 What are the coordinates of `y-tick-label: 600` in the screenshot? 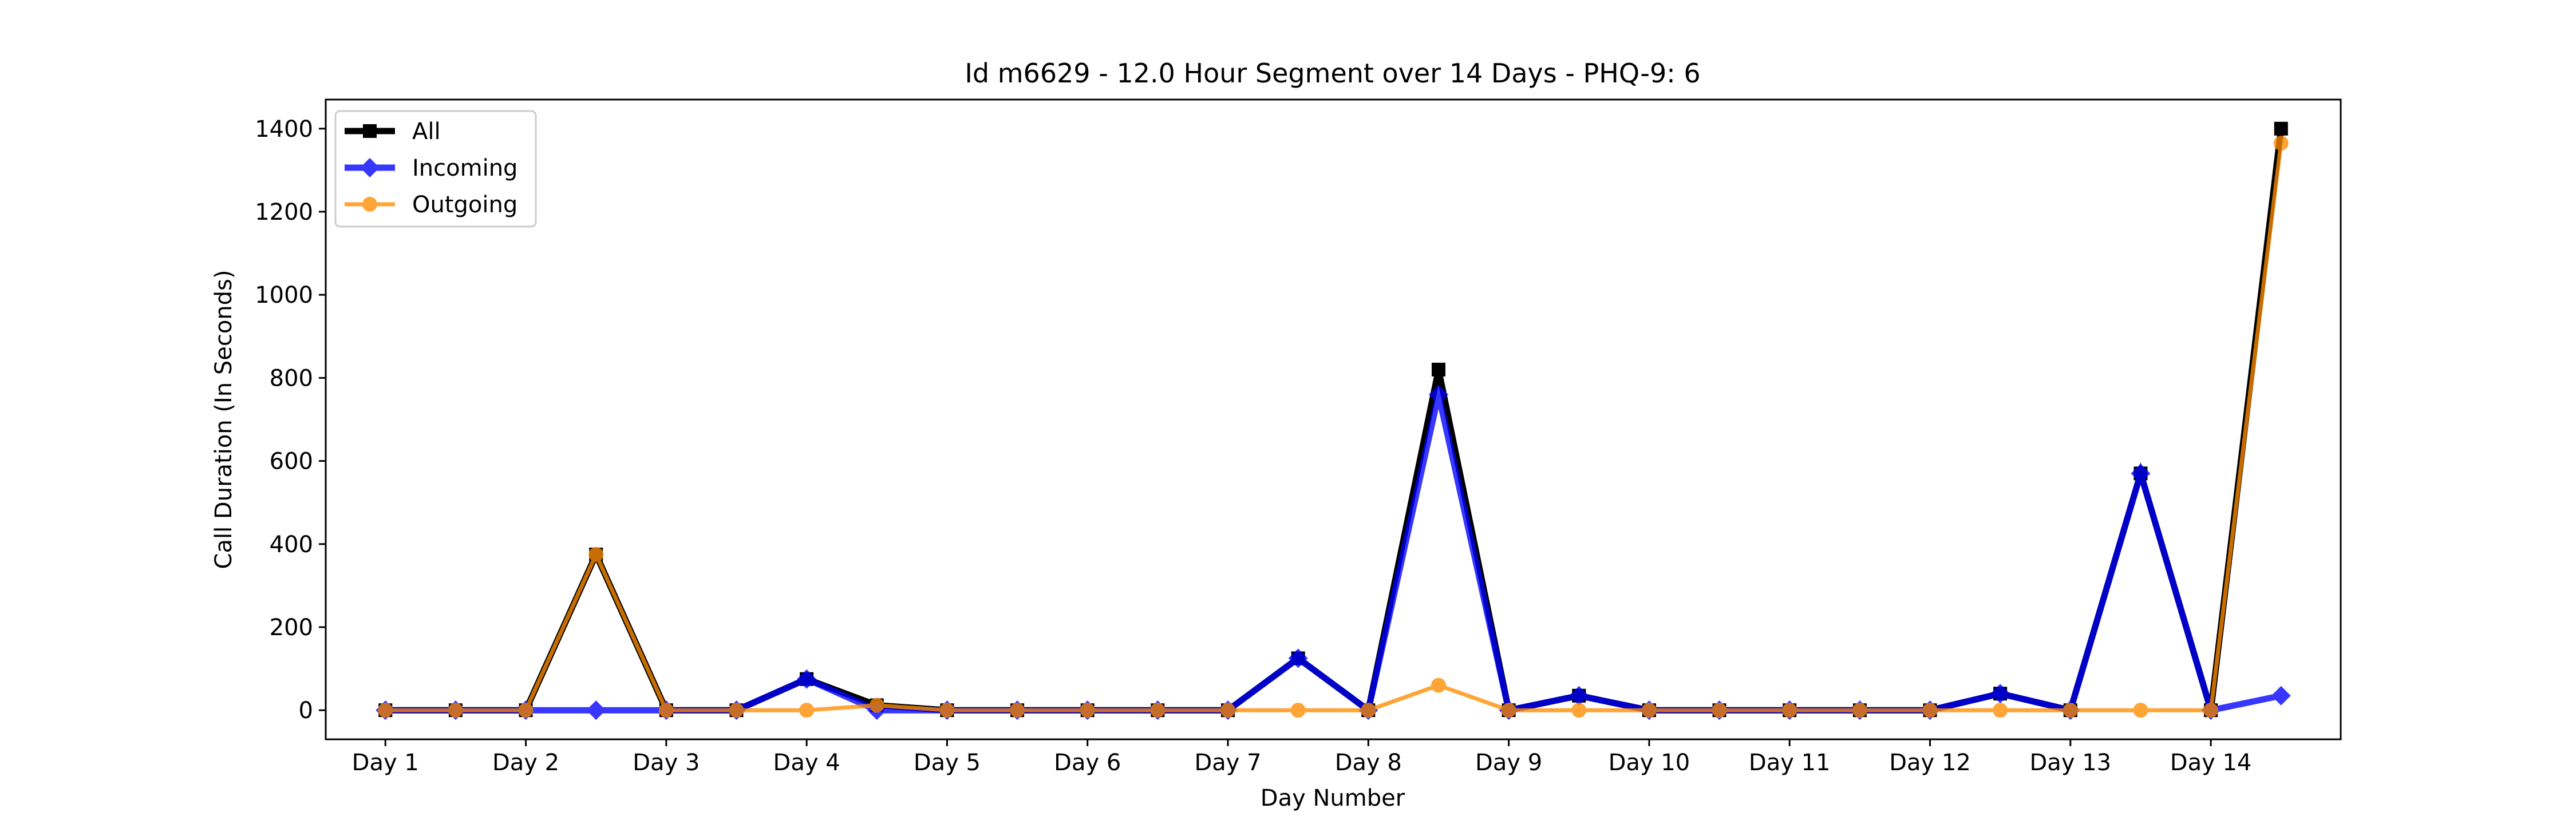 It's located at (291, 462).